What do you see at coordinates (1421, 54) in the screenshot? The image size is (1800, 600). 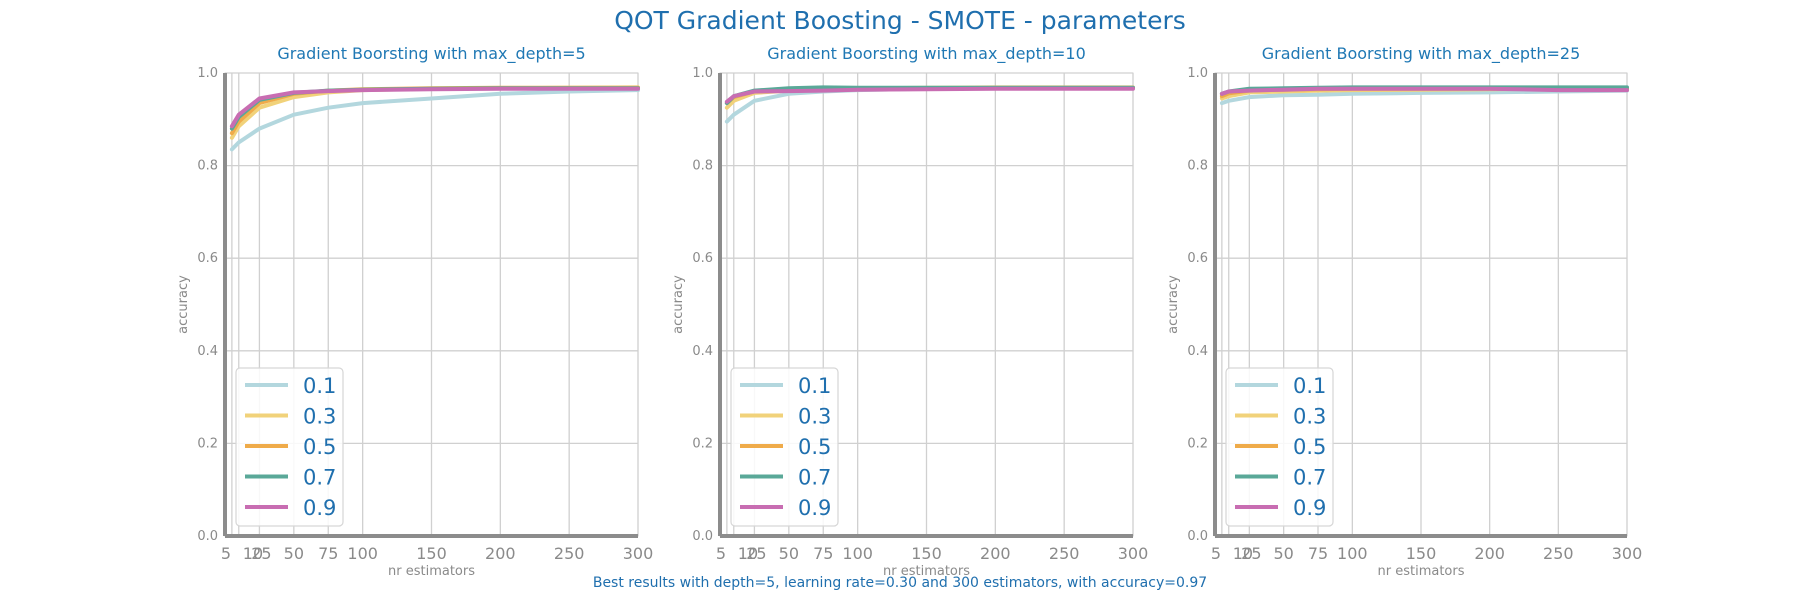 I see `subplot-title: Gradient Boorsting with max_depth=25` at bounding box center [1421, 54].